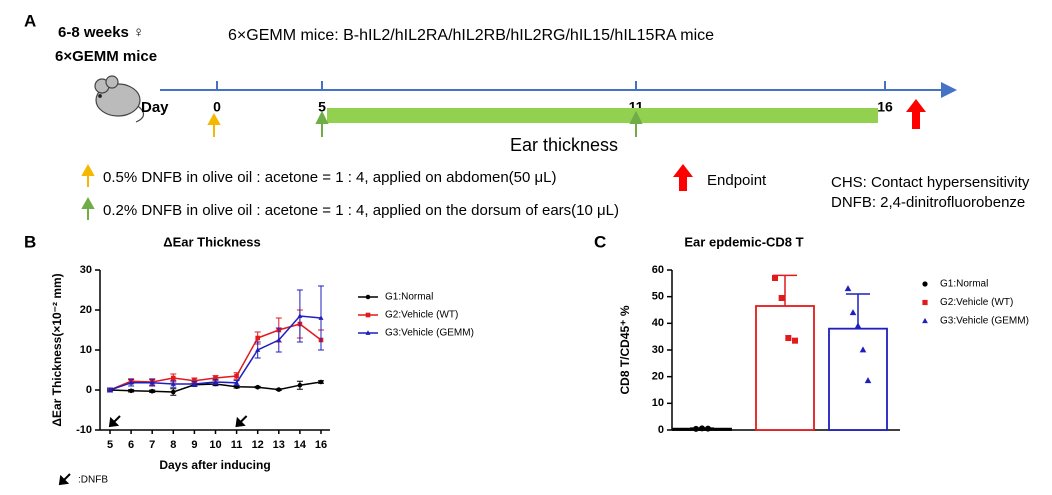 The image size is (1052, 495). Describe the element at coordinates (119, 99) in the screenshot. I see `mouse-icon` at that location.